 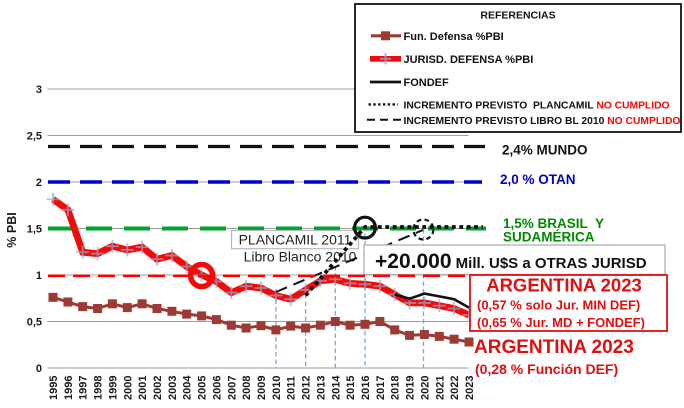 I want to click on svg-text: 2006, so click(x=217, y=388).